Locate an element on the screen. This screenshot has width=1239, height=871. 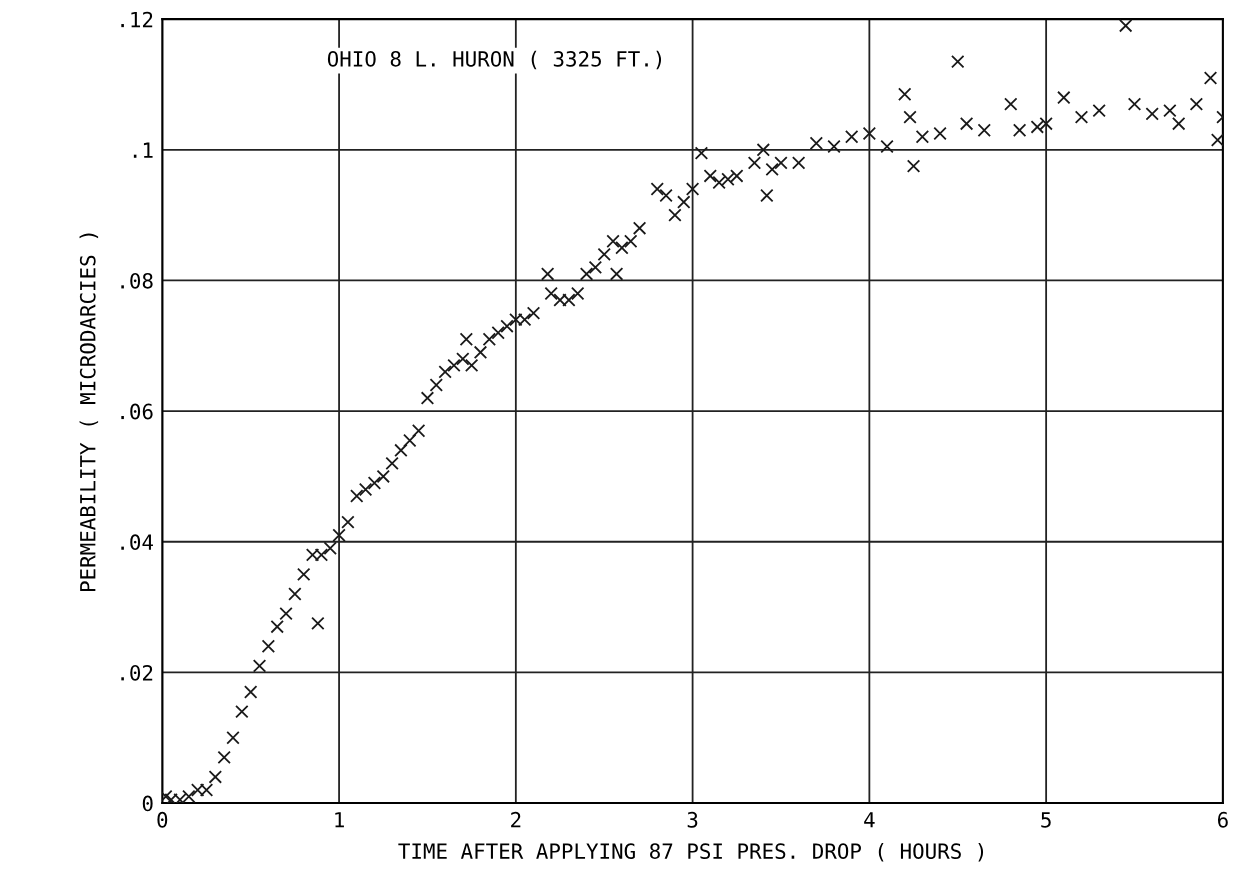
y-tick-label: .02 is located at coordinates (137, 672).